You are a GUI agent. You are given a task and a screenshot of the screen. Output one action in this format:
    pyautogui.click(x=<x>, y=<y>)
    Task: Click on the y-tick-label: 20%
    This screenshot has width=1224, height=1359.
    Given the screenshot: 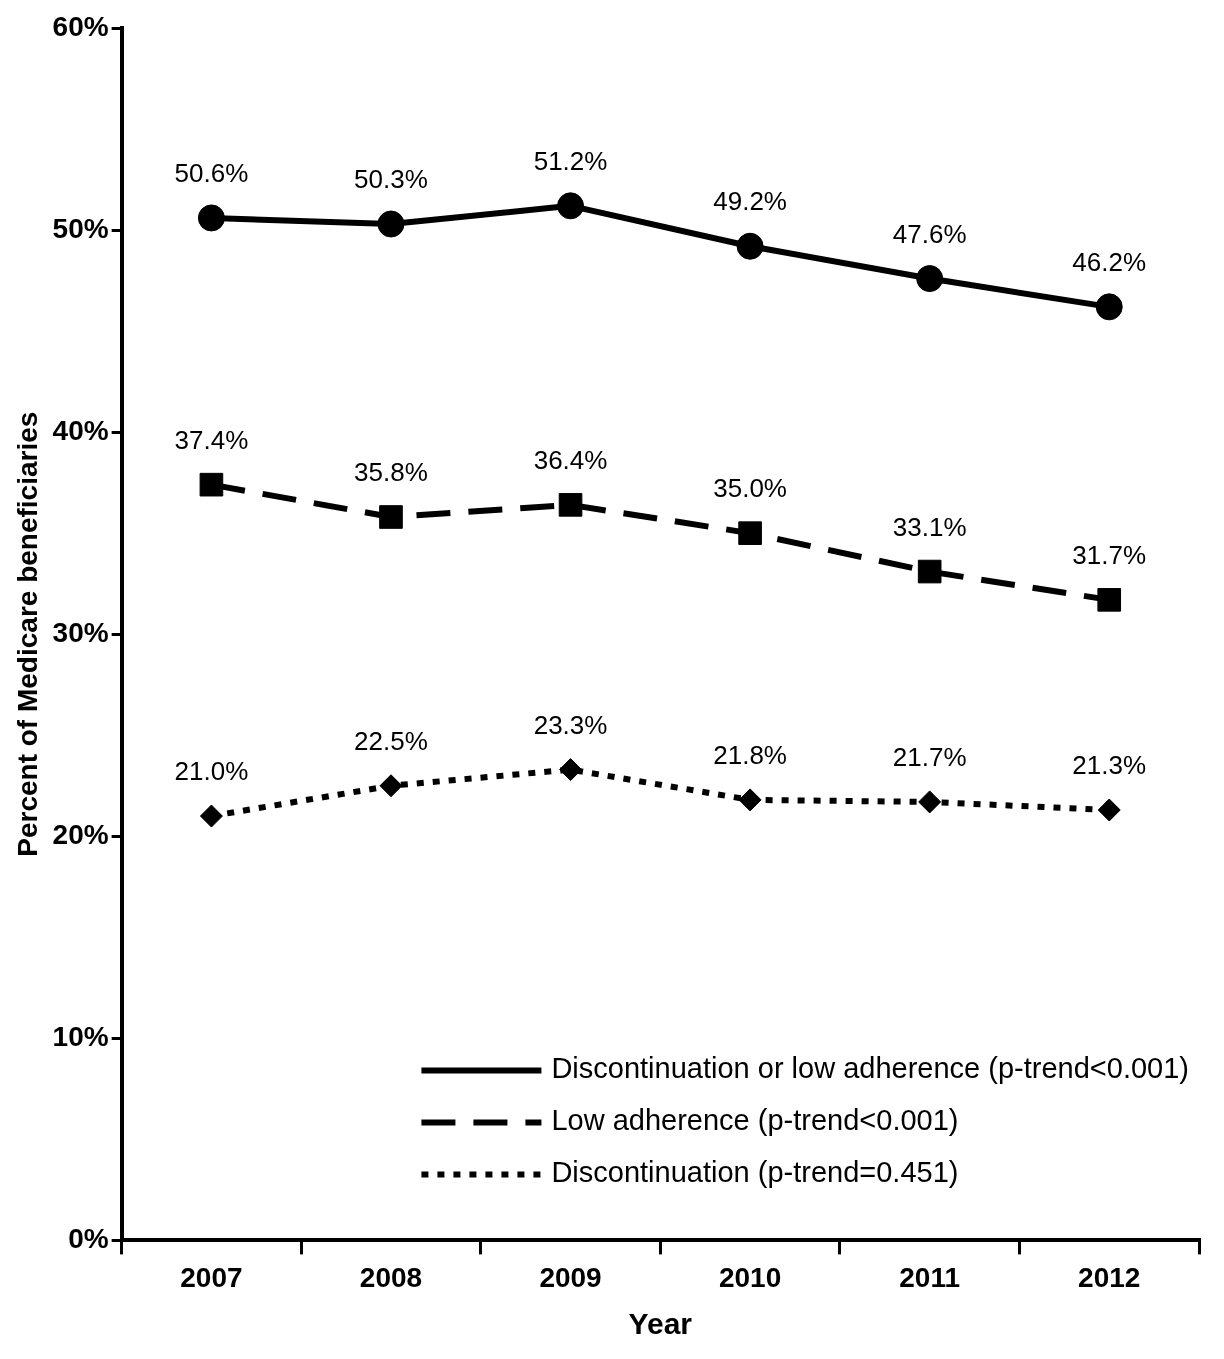 What is the action you would take?
    pyautogui.click(x=80, y=834)
    